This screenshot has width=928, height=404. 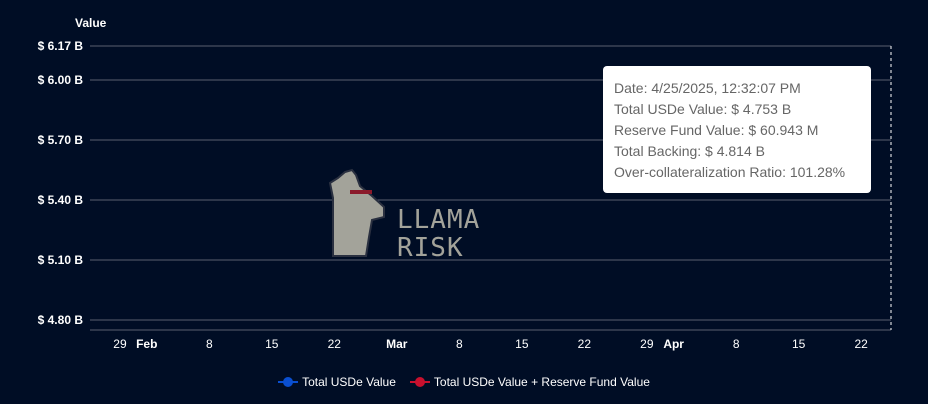 What do you see at coordinates (61, 320) in the screenshot?
I see `y-tick-label: $ 4.80 B` at bounding box center [61, 320].